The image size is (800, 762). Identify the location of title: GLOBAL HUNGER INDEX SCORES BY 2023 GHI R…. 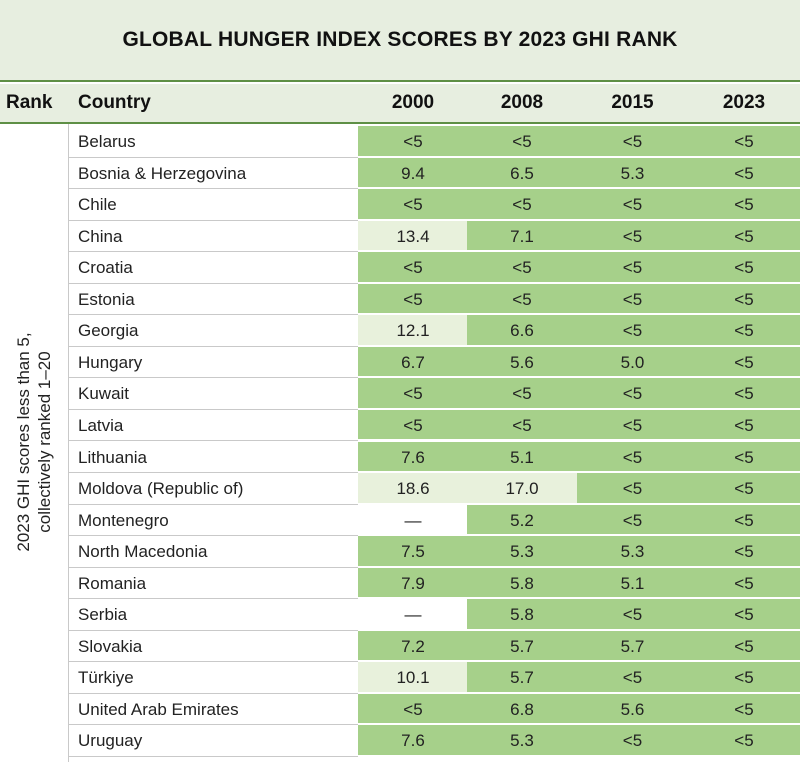
(400, 39).